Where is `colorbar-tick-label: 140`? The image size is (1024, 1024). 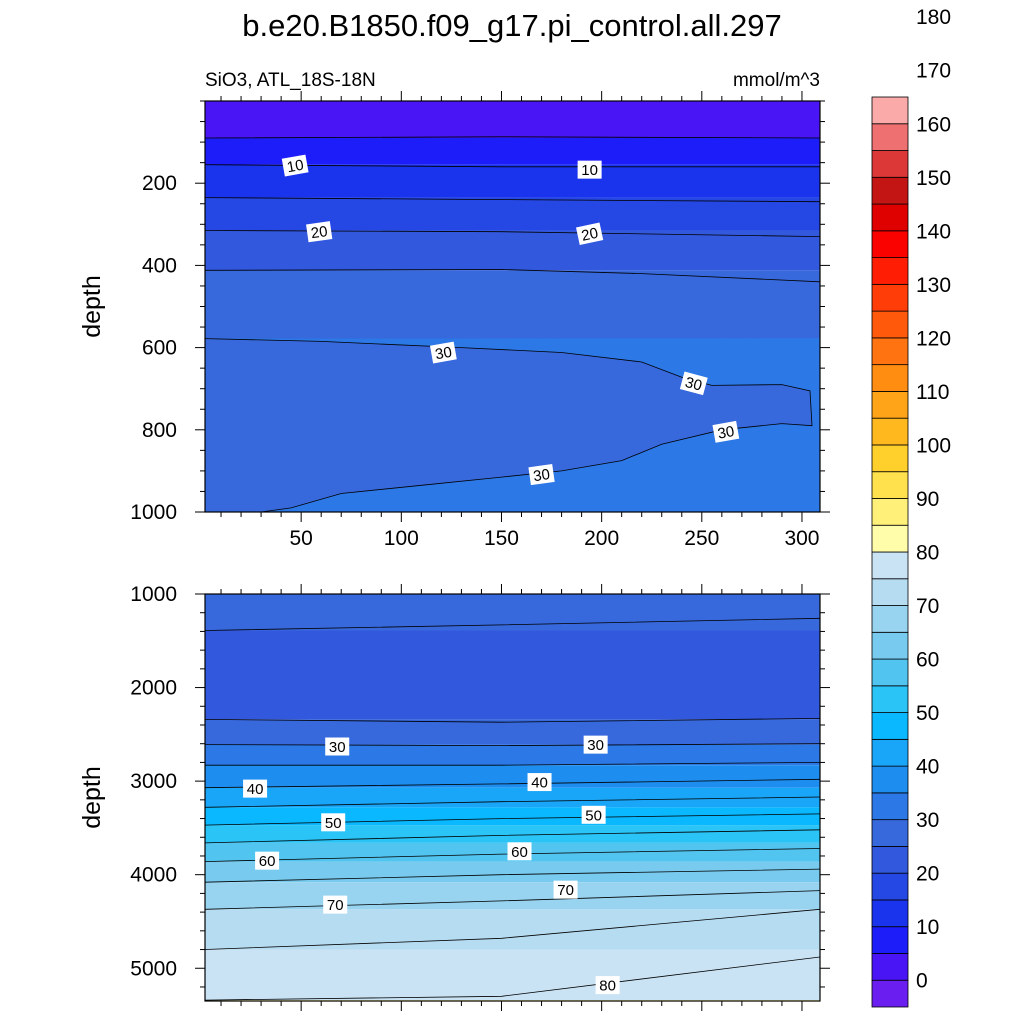 colorbar-tick-label: 140 is located at coordinates (933, 231).